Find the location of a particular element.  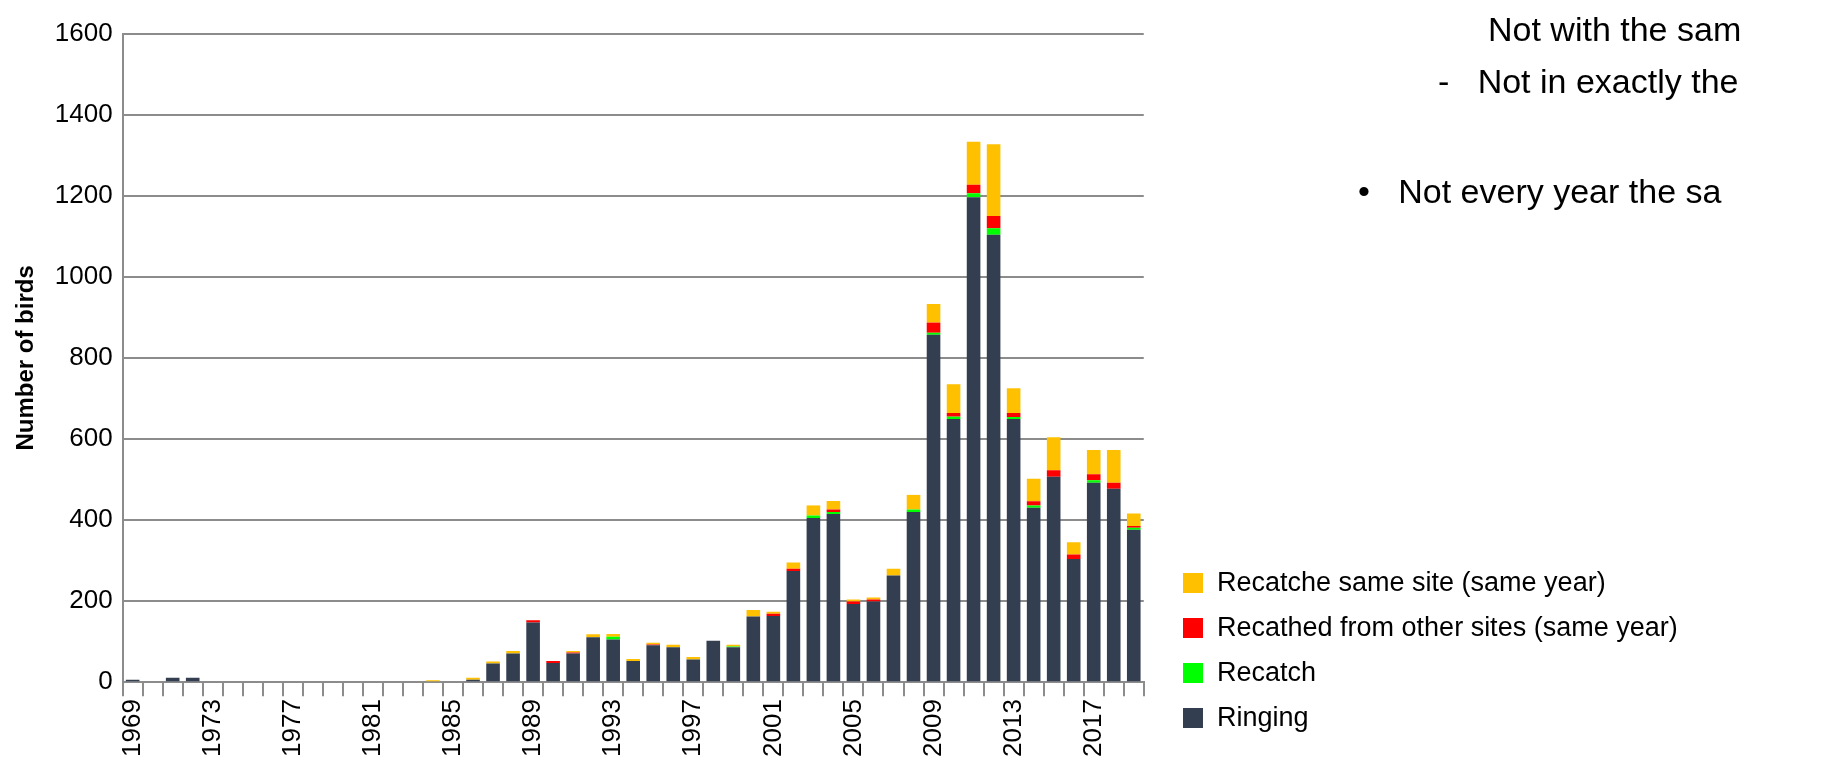

y-tick-label: 0 is located at coordinates (105, 680).